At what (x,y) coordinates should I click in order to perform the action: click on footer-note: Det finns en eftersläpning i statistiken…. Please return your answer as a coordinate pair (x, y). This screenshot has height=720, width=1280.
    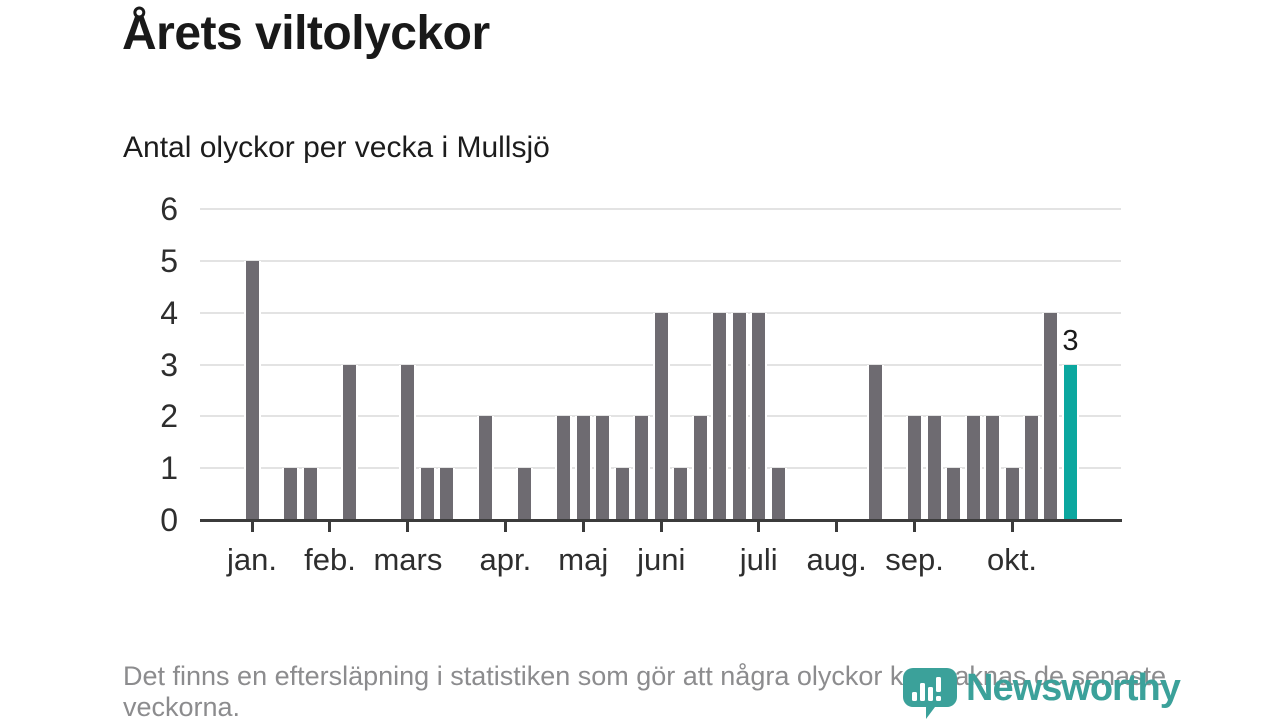
    Looking at the image, I should click on (645, 690).